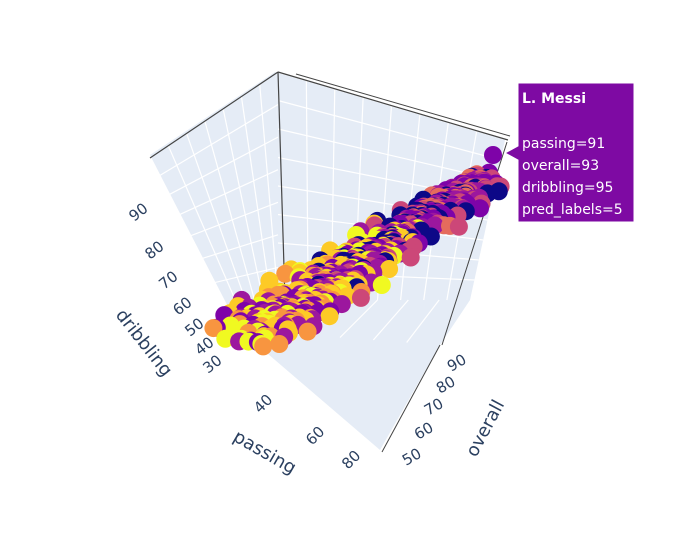  Describe the element at coordinates (154, 250) in the screenshot. I see `dribbling-tick: 80` at that location.